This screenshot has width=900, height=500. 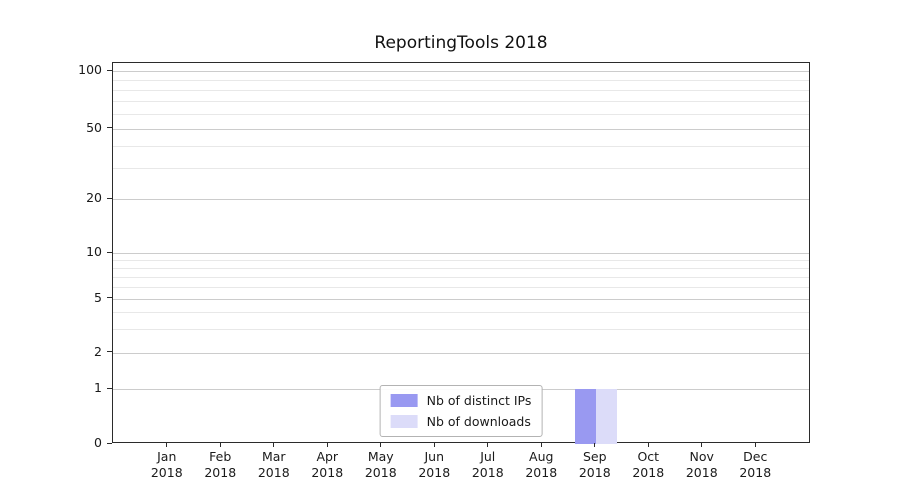 What do you see at coordinates (327, 456) in the screenshot?
I see `x-tick-month: Apr` at bounding box center [327, 456].